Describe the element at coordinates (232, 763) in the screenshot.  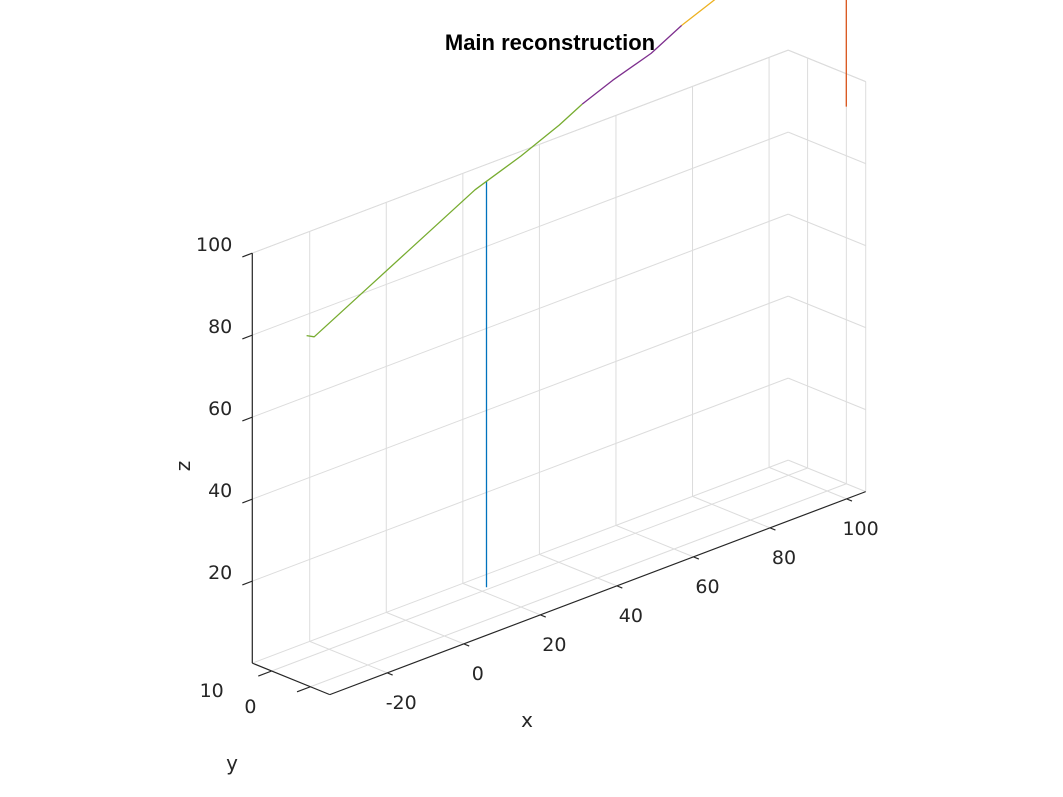
I see `y-axis-label: y` at that location.